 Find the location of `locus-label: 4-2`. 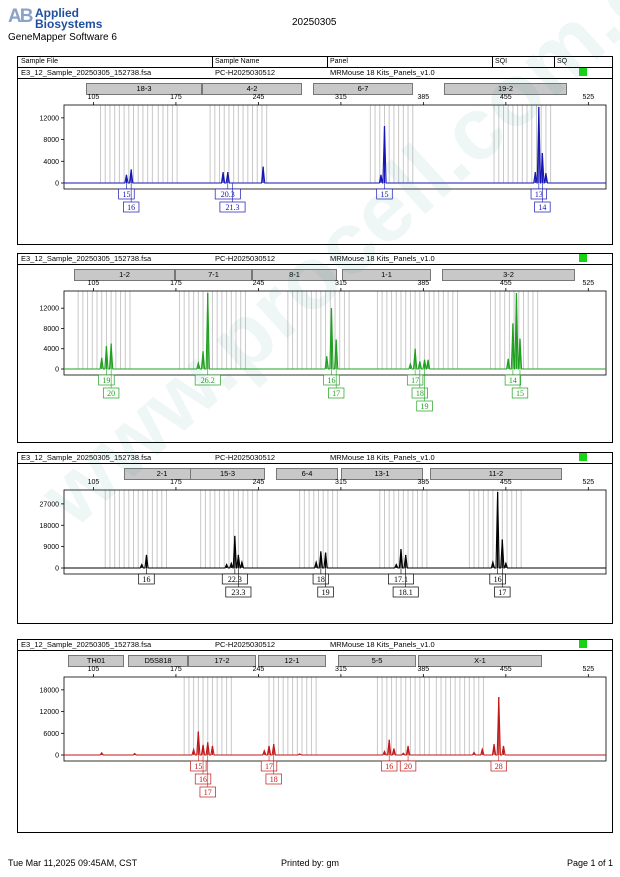

locus-label: 4-2 is located at coordinates (252, 89).